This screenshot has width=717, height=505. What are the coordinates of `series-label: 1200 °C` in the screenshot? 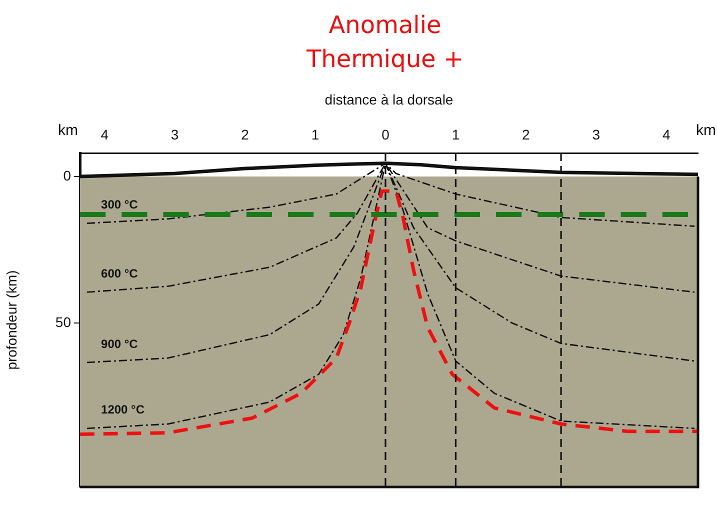 It's located at (123, 409).